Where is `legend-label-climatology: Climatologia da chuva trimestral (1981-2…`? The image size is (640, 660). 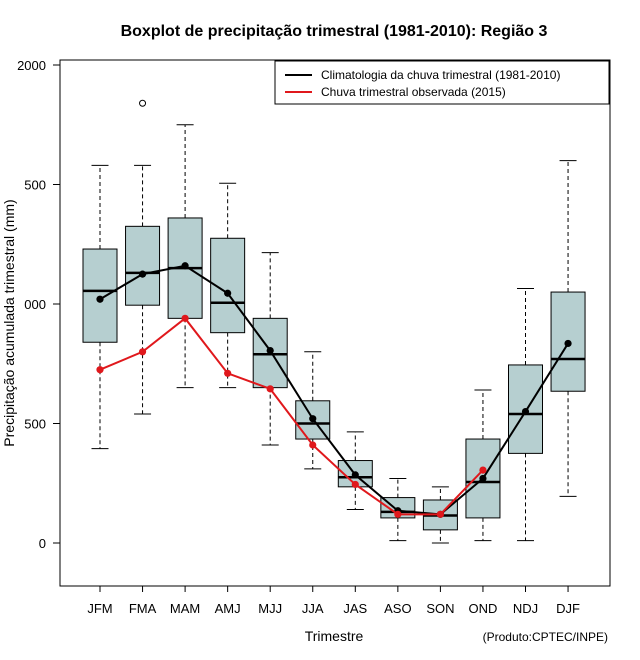 legend-label-climatology: Climatologia da chuva trimestral (1981-2… is located at coordinates (440, 75).